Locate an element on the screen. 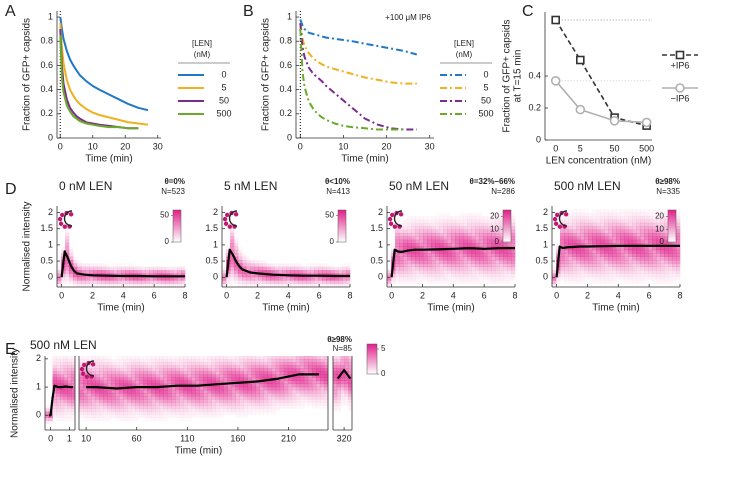 The image size is (734, 487). mean-line is located at coordinates (61, 400).